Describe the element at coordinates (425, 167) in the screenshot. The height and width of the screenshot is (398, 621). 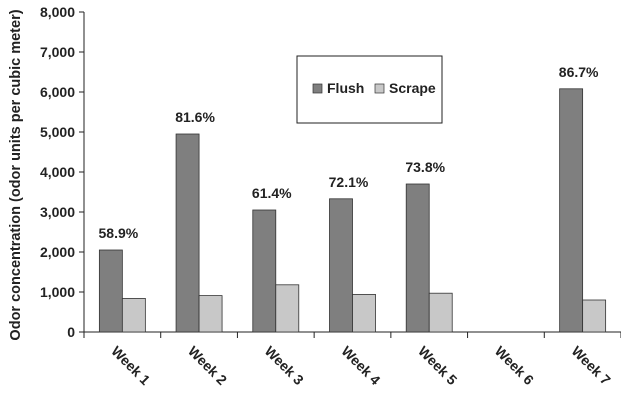
I see `data-label: 73.8%` at that location.